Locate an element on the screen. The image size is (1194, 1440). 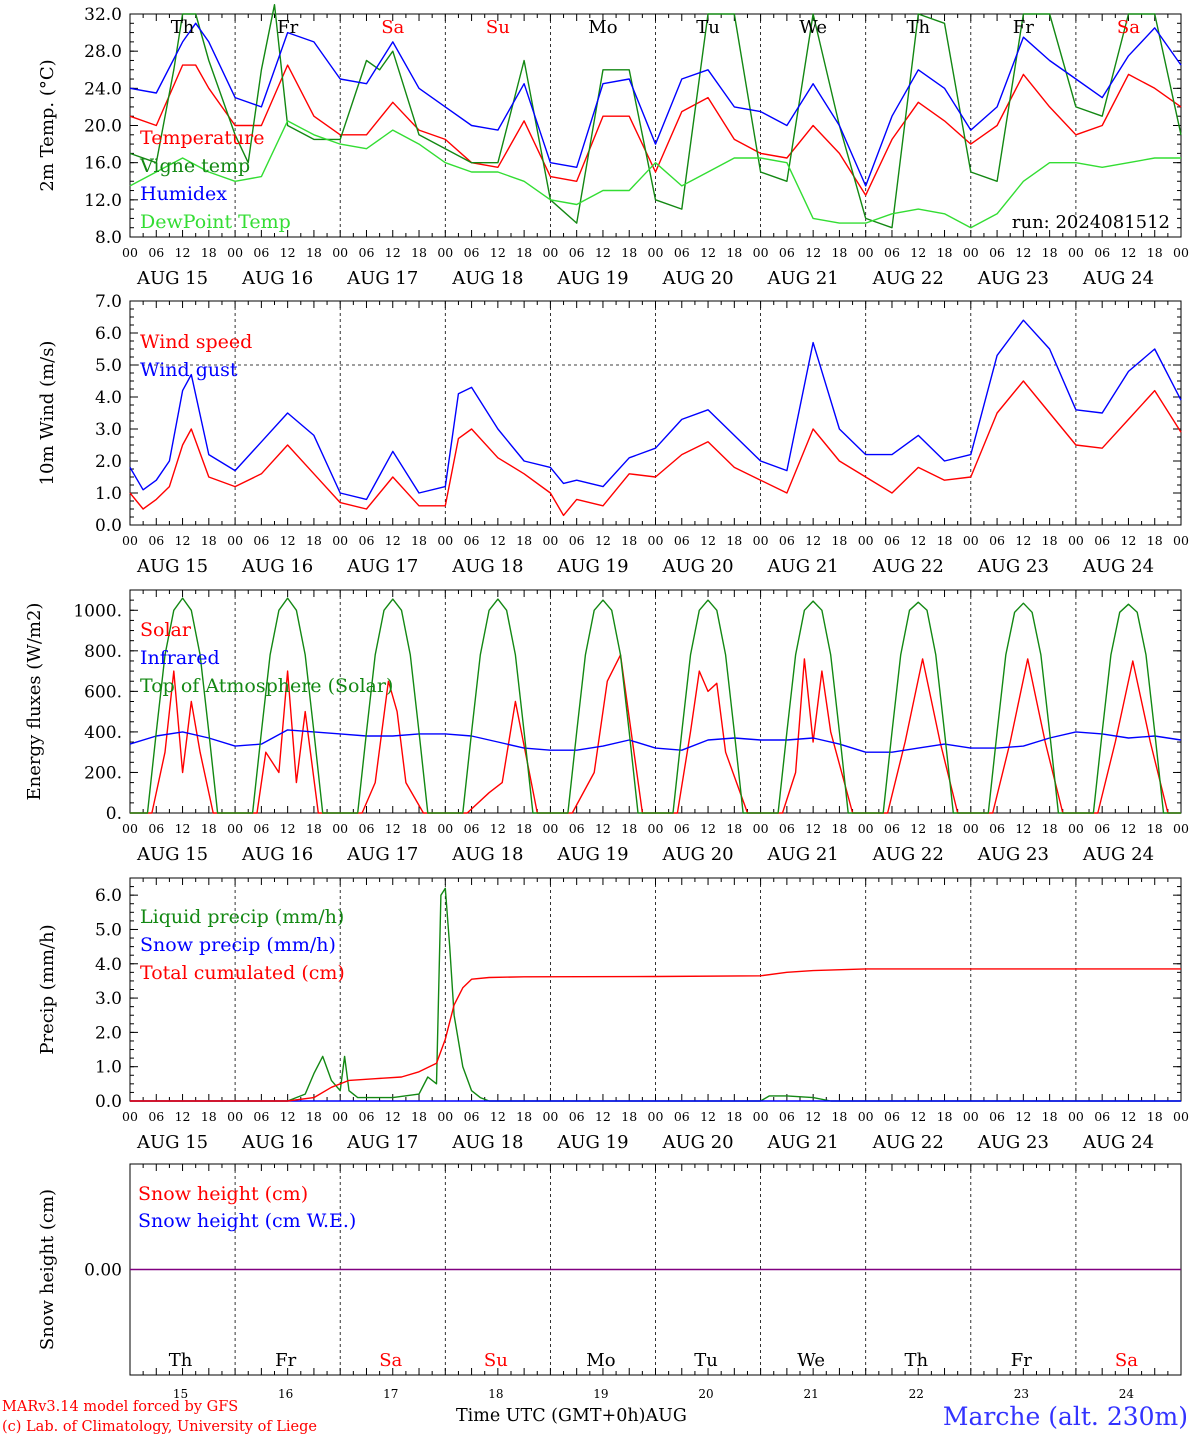
date-label: AUG 23 is located at coordinates (1013, 278).